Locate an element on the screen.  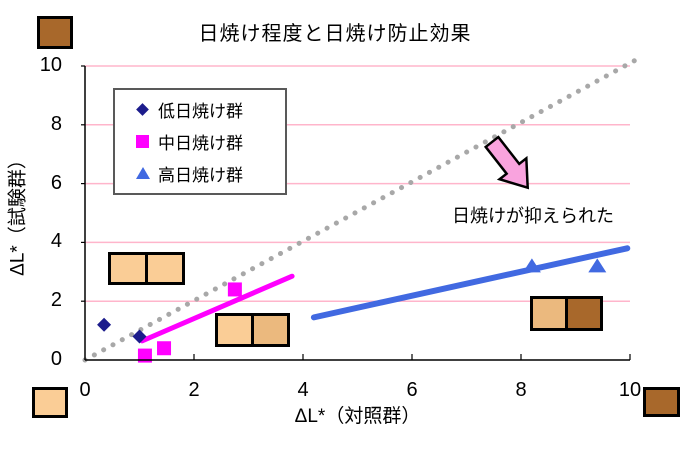
skin-swatch-corner-bottom-right is located at coordinates (661, 402).